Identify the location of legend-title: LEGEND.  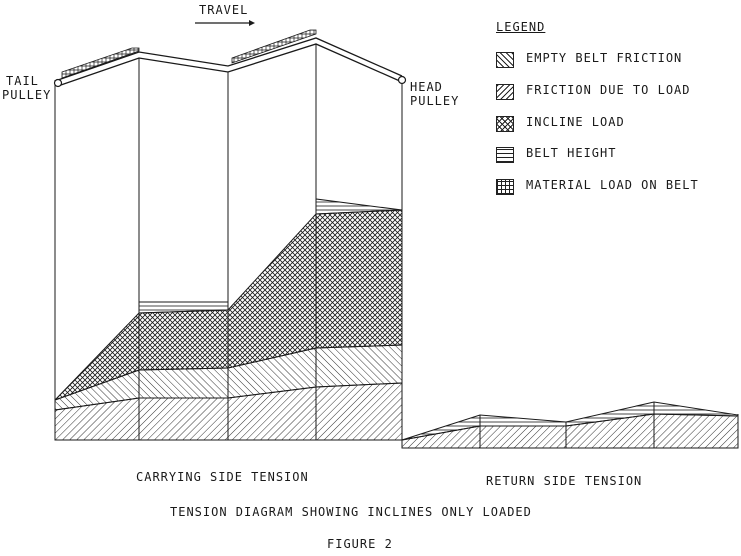
(521, 27).